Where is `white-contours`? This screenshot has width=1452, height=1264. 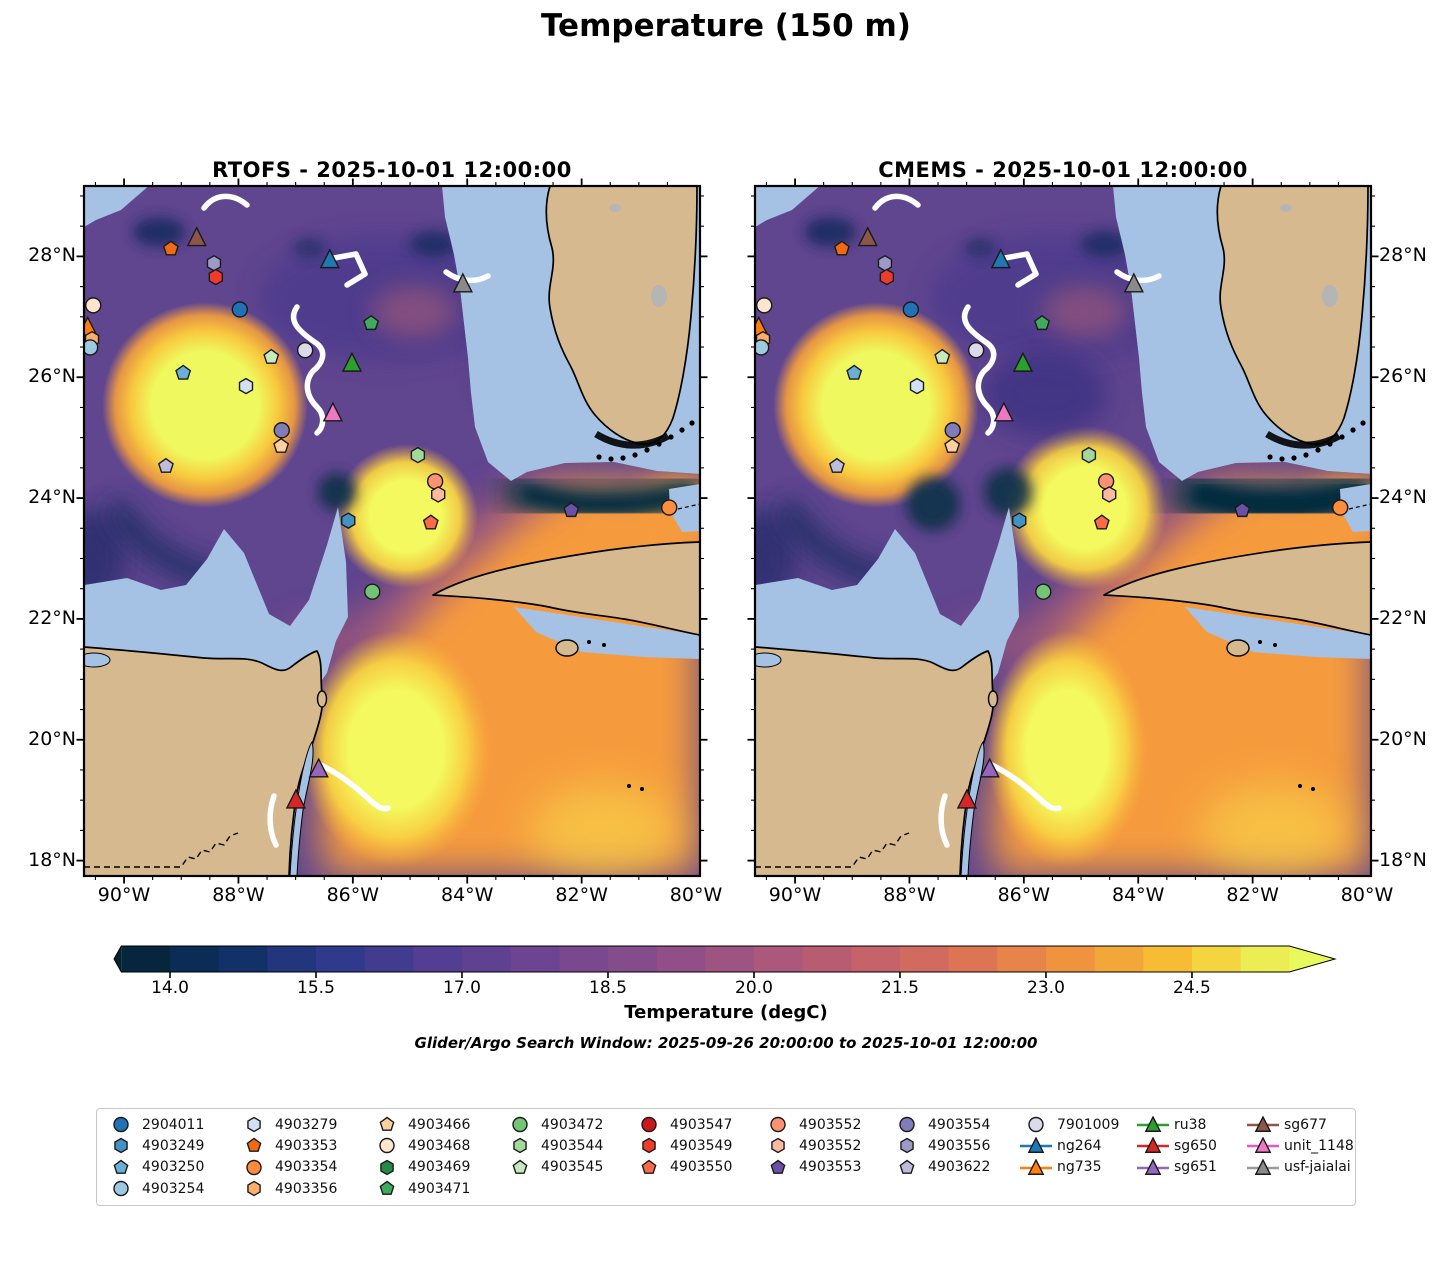
white-contours is located at coordinates (1017, 520).